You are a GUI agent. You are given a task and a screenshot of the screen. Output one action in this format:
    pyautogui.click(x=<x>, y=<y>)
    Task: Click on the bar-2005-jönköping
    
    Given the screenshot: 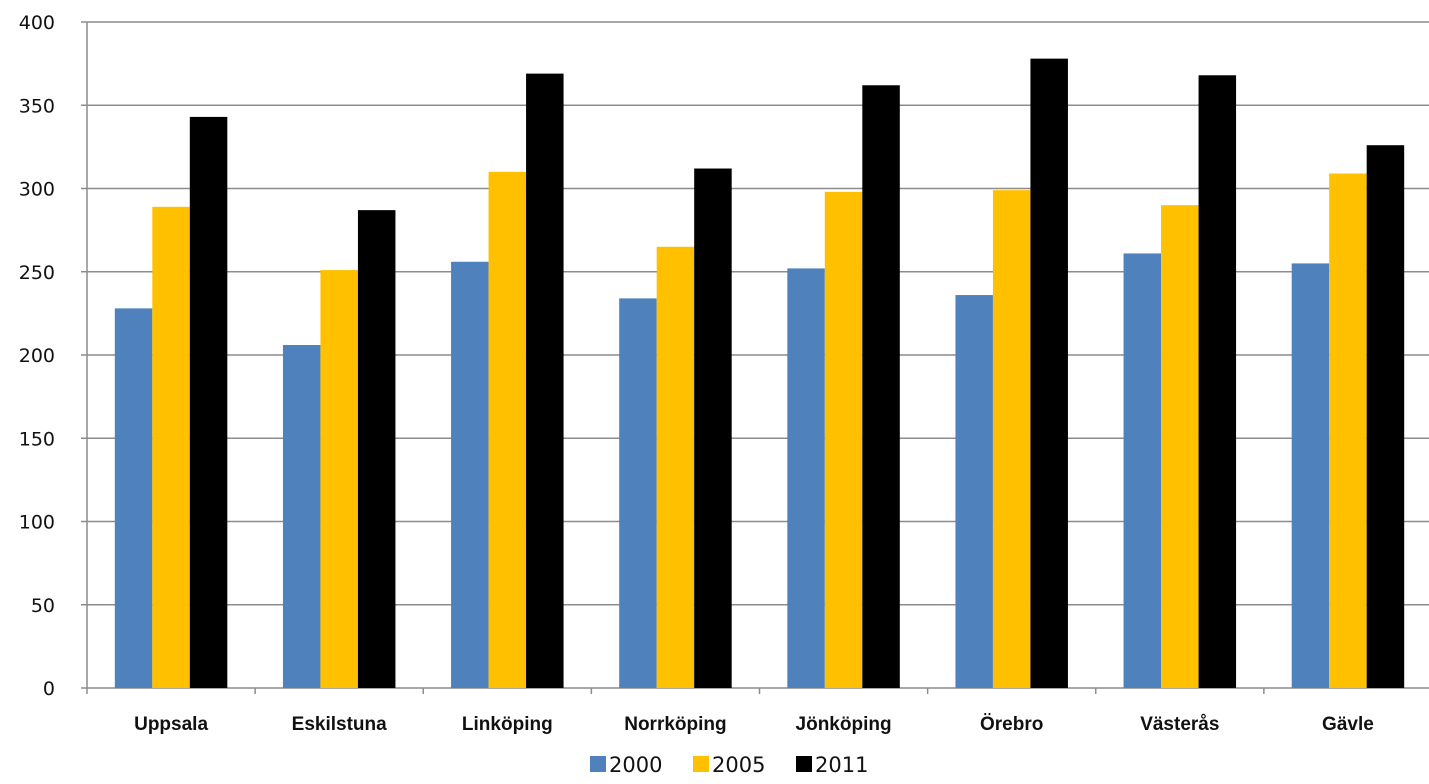 What is the action you would take?
    pyautogui.click(x=843, y=439)
    